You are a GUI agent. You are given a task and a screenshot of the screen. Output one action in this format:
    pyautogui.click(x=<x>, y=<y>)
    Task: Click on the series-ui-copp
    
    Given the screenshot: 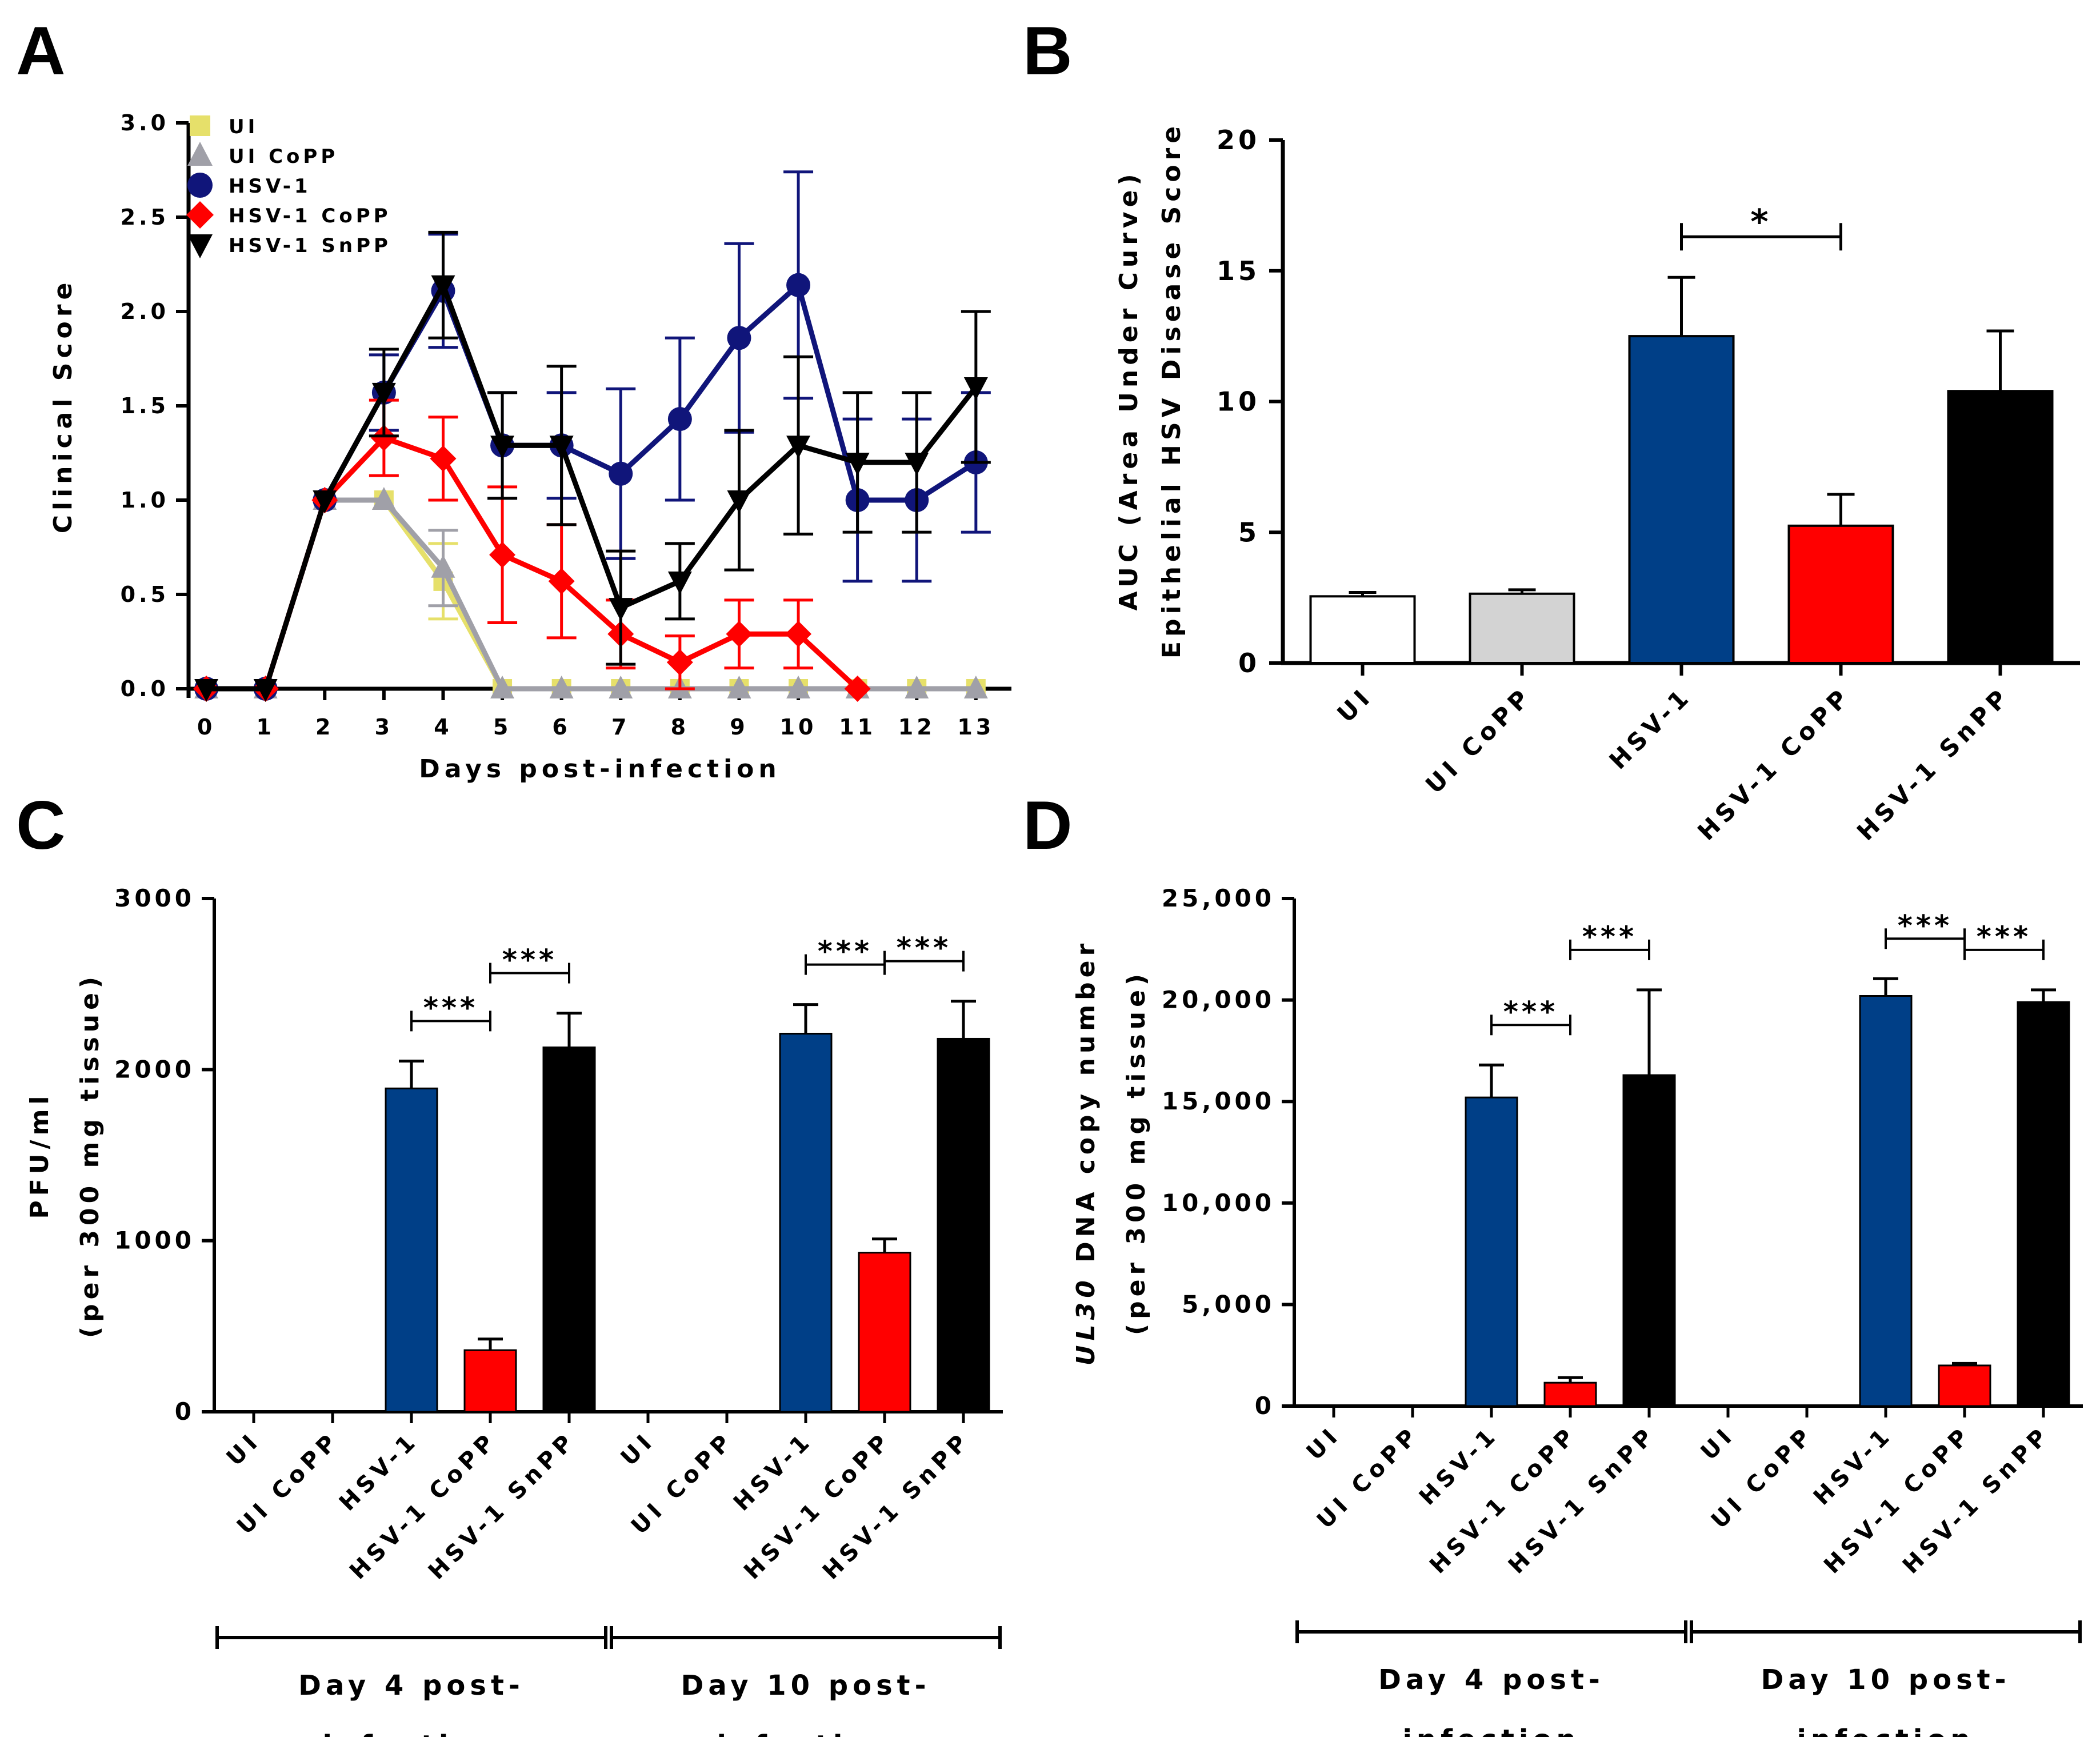 What is the action you would take?
    pyautogui.click(x=591, y=592)
    